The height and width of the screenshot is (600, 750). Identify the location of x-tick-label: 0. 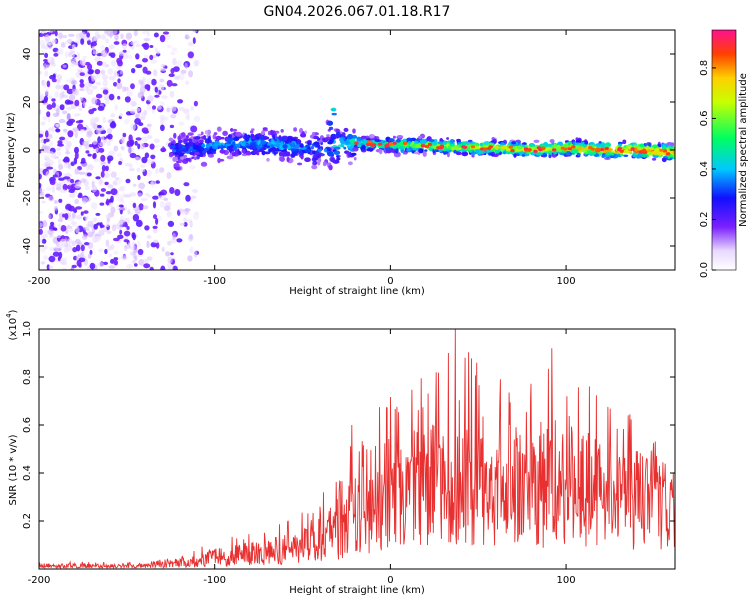
(390, 580).